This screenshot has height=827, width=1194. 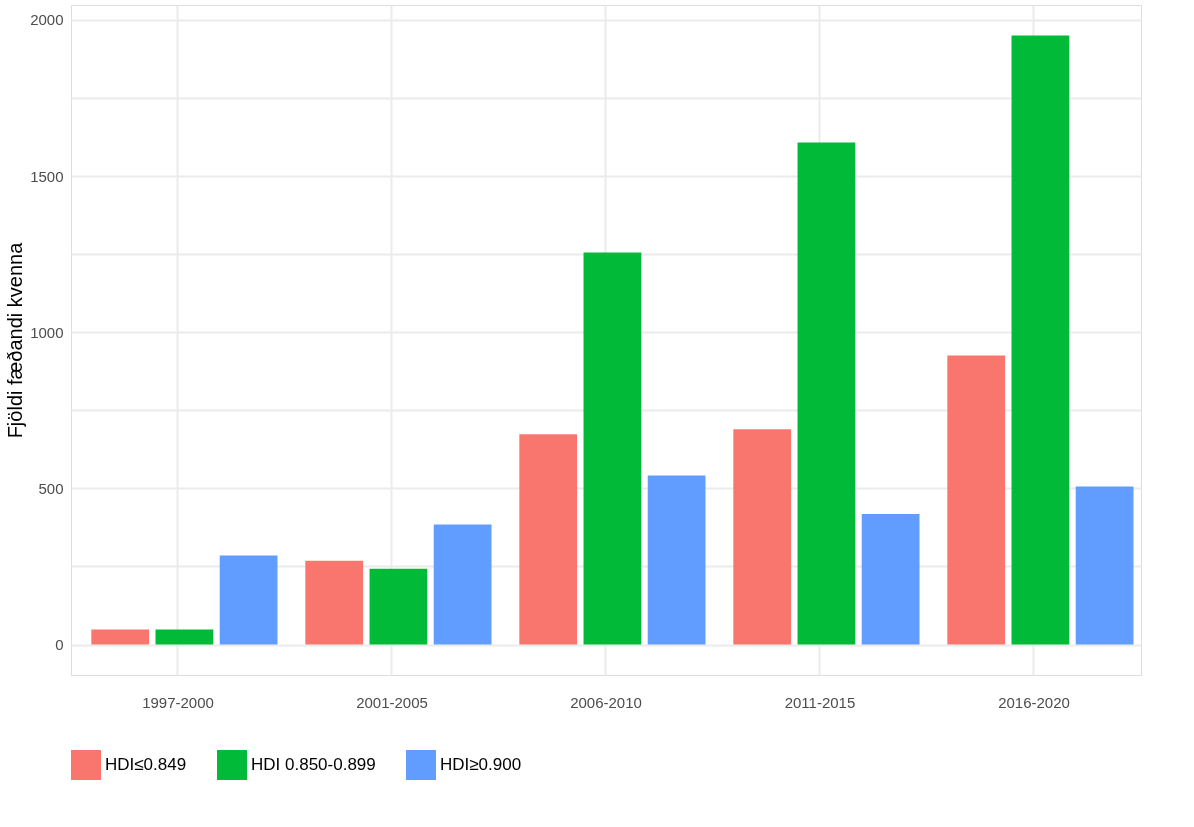 I want to click on x-tick-label: 2016-2020, so click(x=1034, y=702).